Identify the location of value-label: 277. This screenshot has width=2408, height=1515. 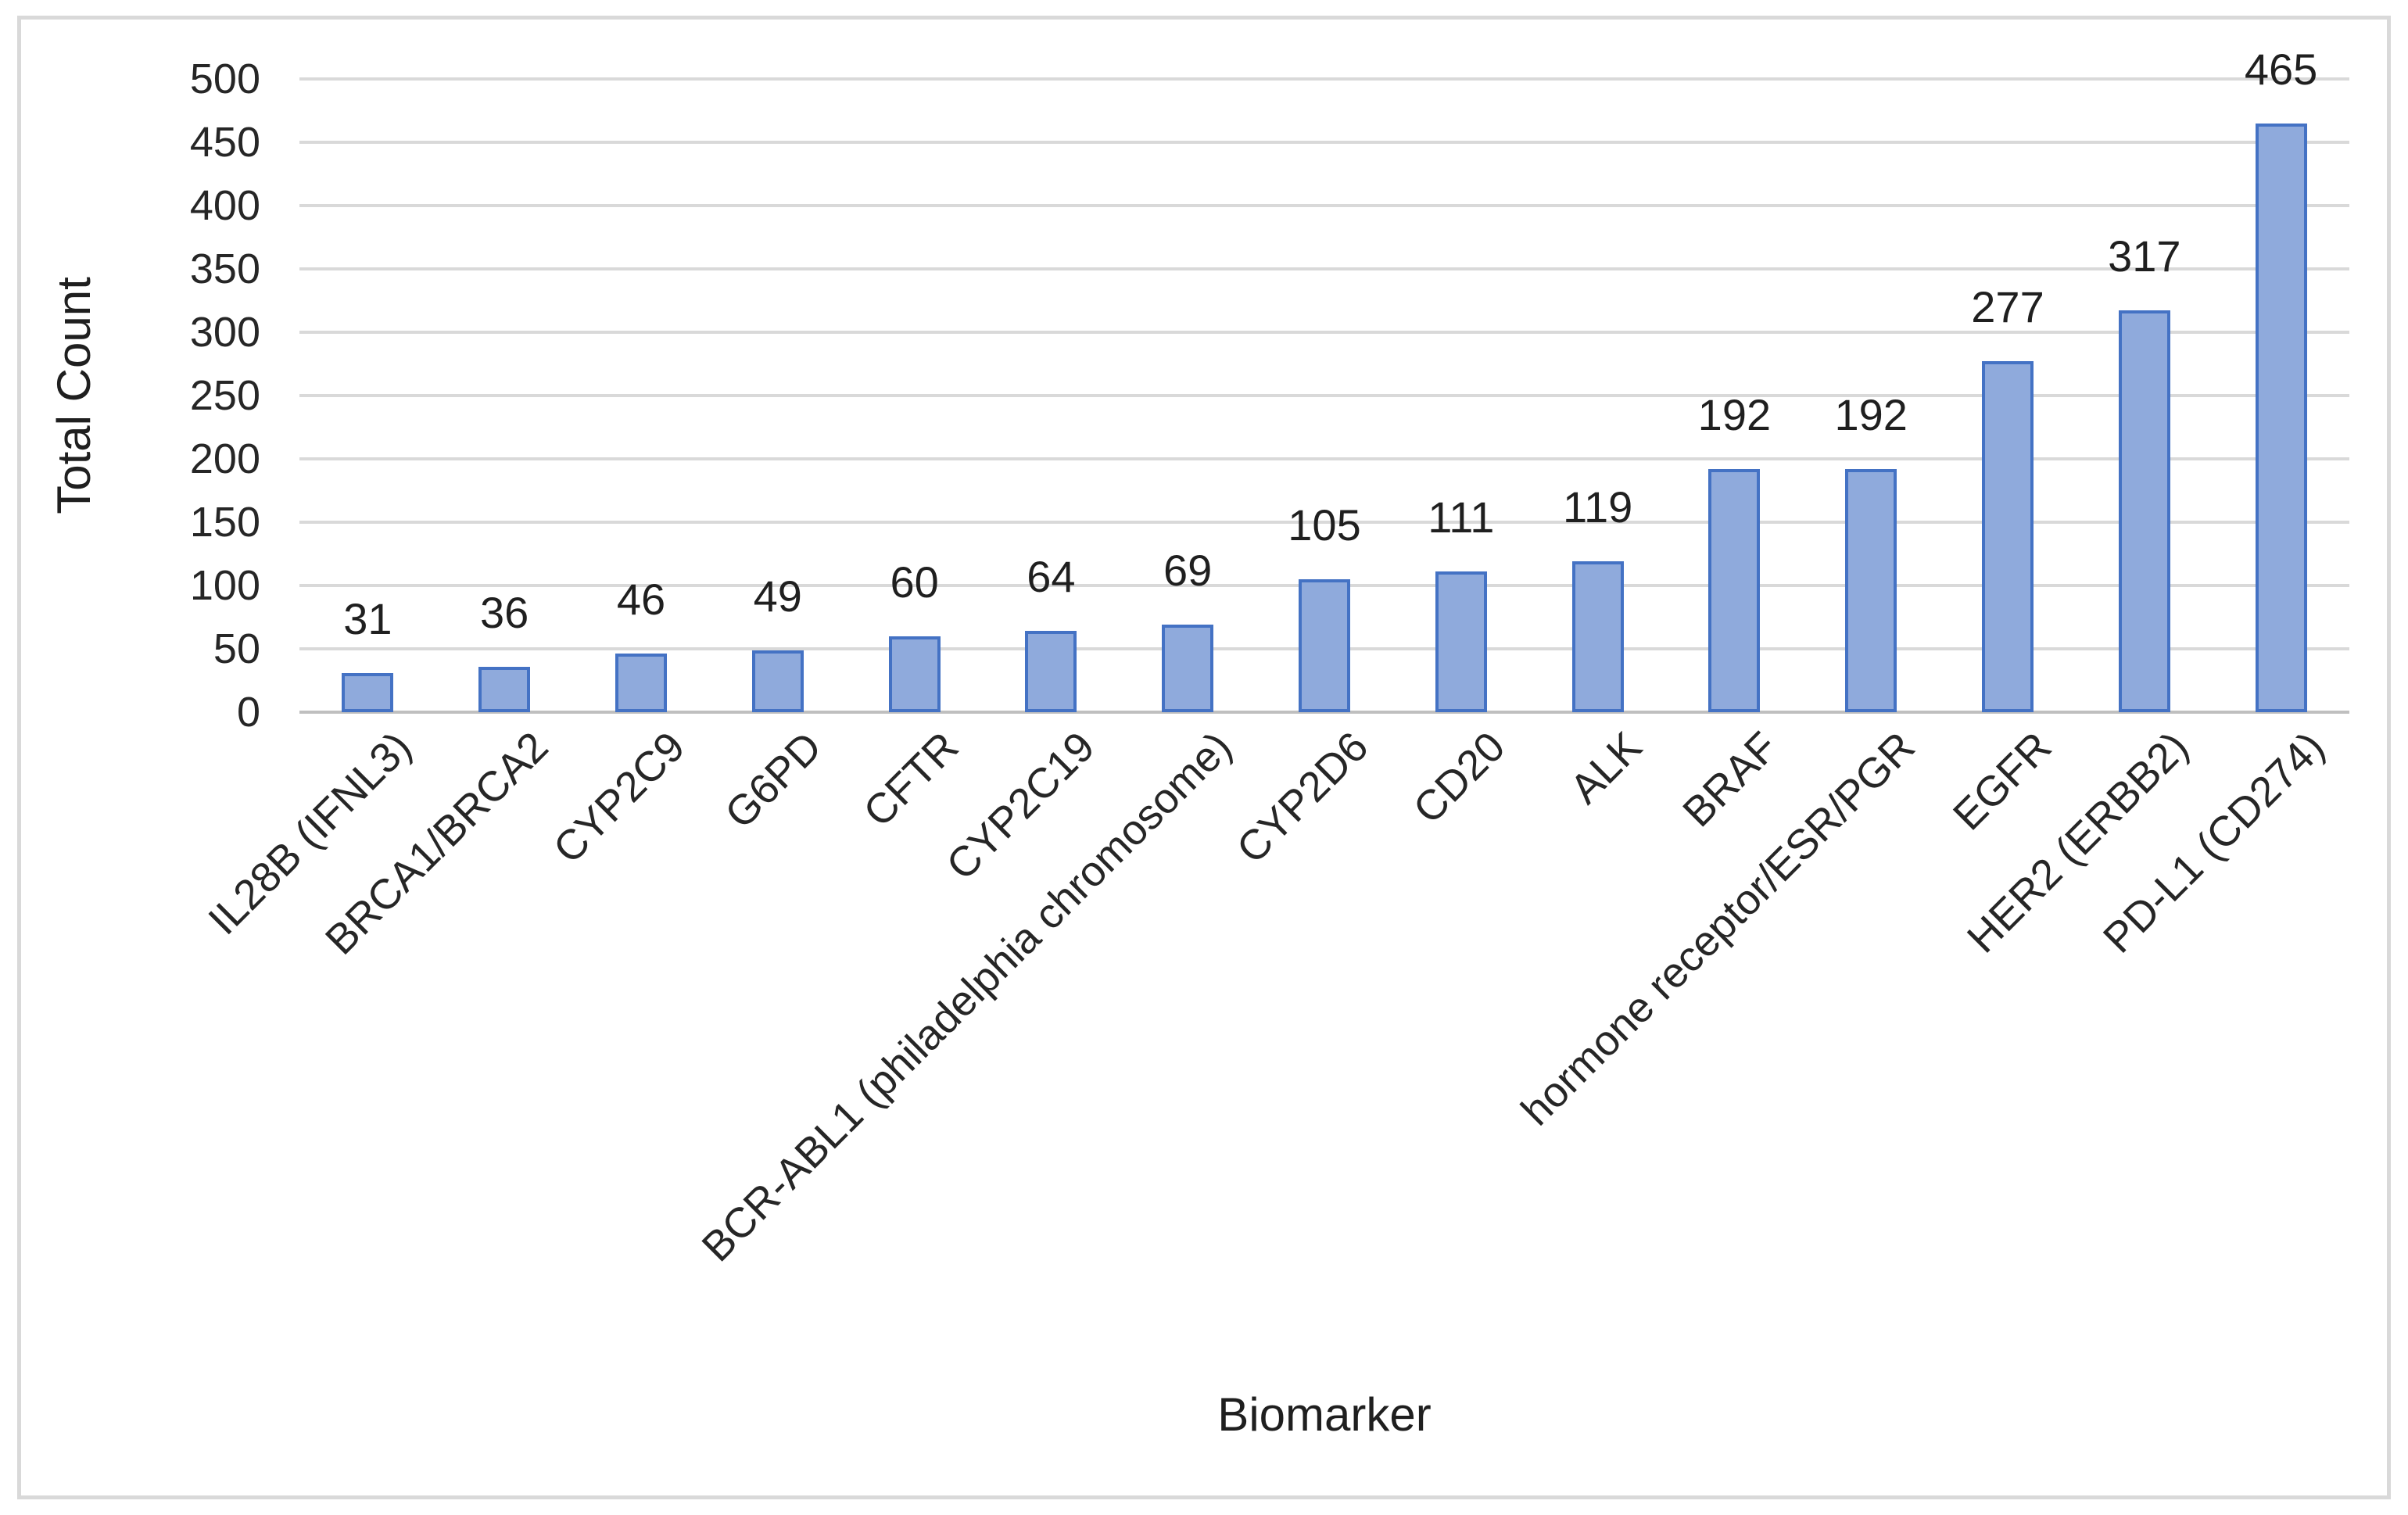
(2007, 307).